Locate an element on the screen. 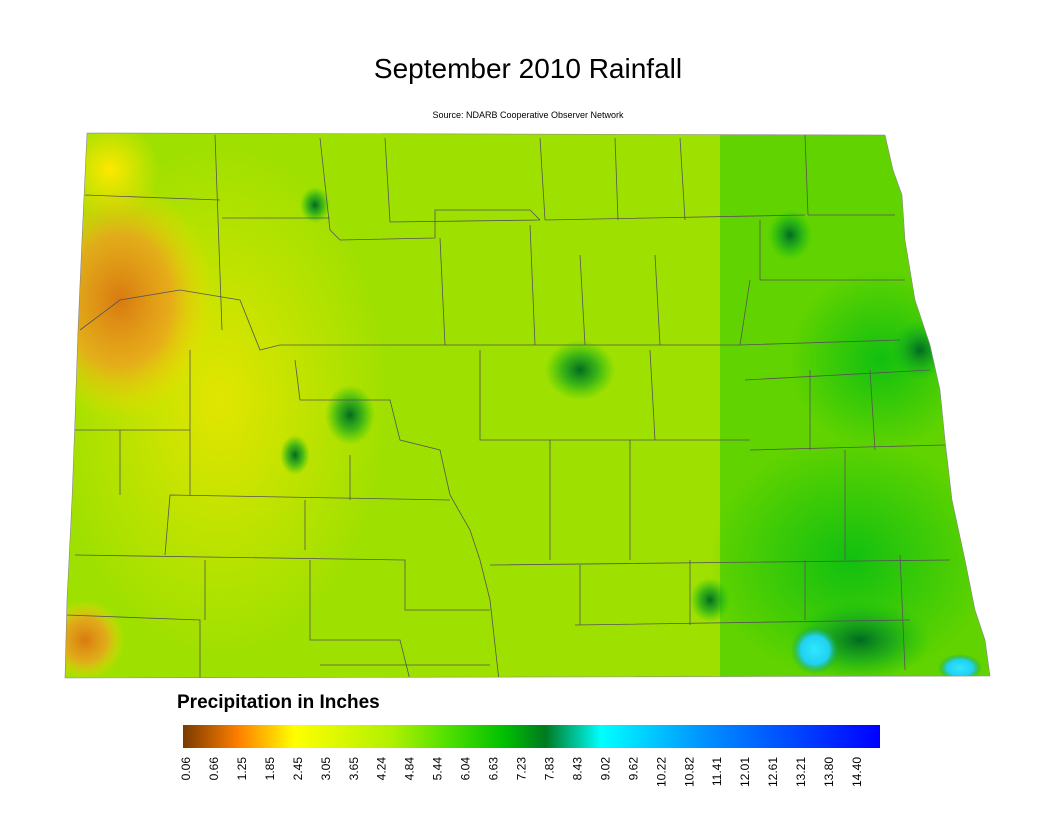 The image size is (1056, 816). legend-tick-label: 10.22 is located at coordinates (661, 772).